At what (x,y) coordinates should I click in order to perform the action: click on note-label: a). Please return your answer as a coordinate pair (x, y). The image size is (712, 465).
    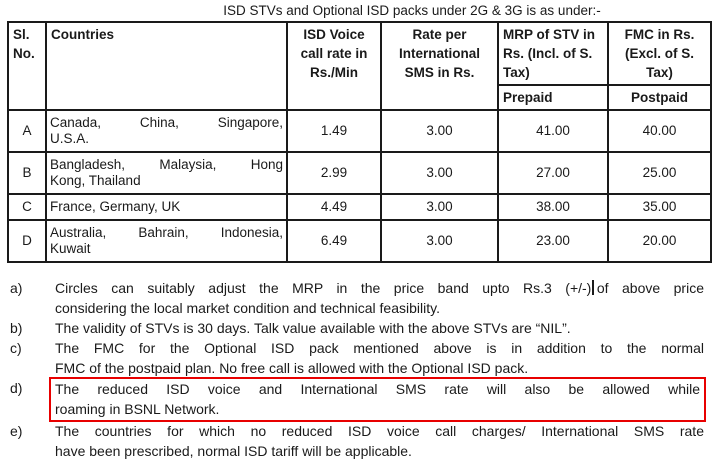
    Looking at the image, I should click on (16, 288).